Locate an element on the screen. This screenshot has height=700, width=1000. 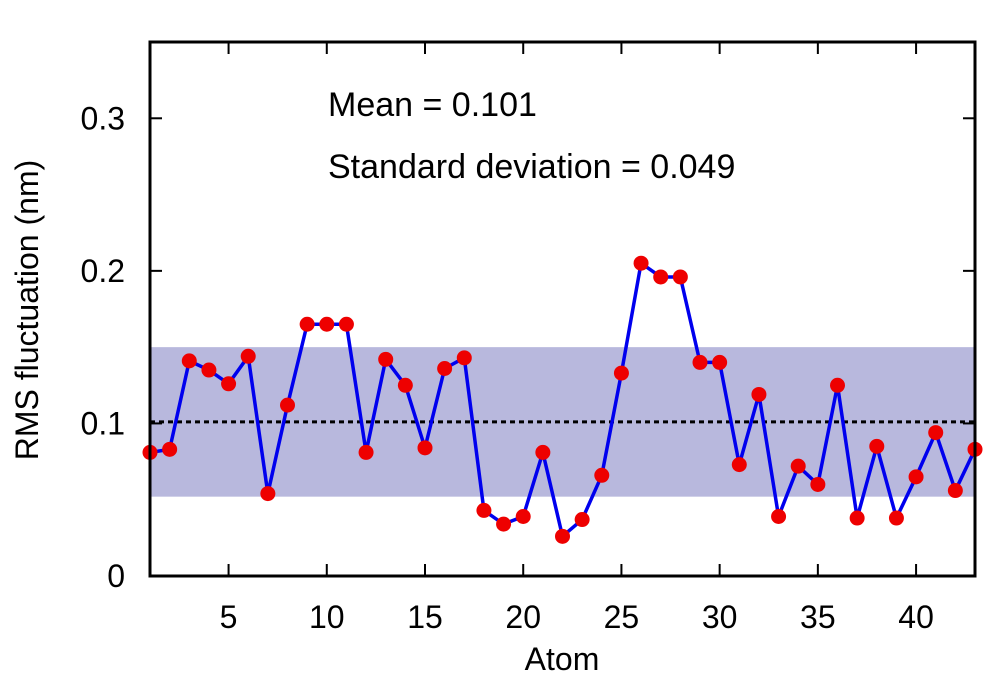
x-tick-label: 20 is located at coordinates (523, 617).